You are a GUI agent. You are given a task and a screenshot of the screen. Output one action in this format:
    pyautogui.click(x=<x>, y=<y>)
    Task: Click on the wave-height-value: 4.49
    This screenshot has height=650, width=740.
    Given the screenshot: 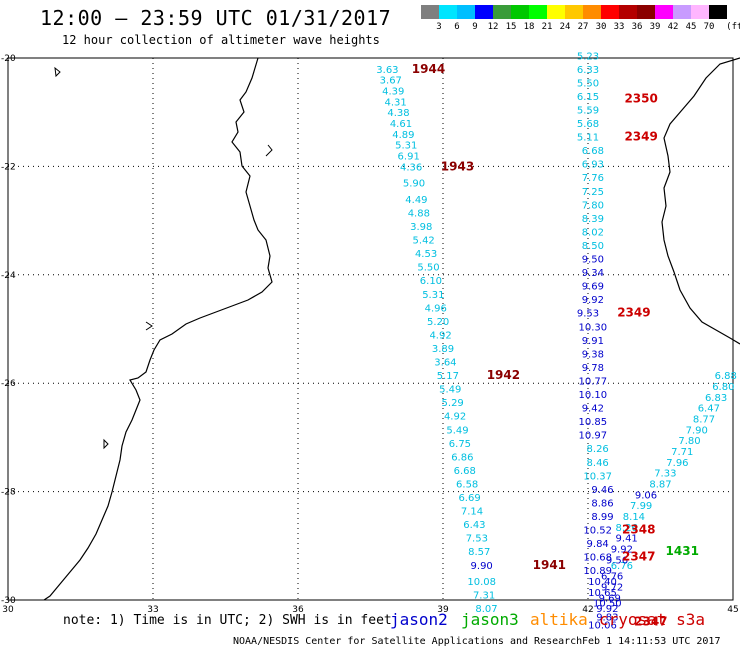 What is the action you would take?
    pyautogui.click(x=416, y=200)
    